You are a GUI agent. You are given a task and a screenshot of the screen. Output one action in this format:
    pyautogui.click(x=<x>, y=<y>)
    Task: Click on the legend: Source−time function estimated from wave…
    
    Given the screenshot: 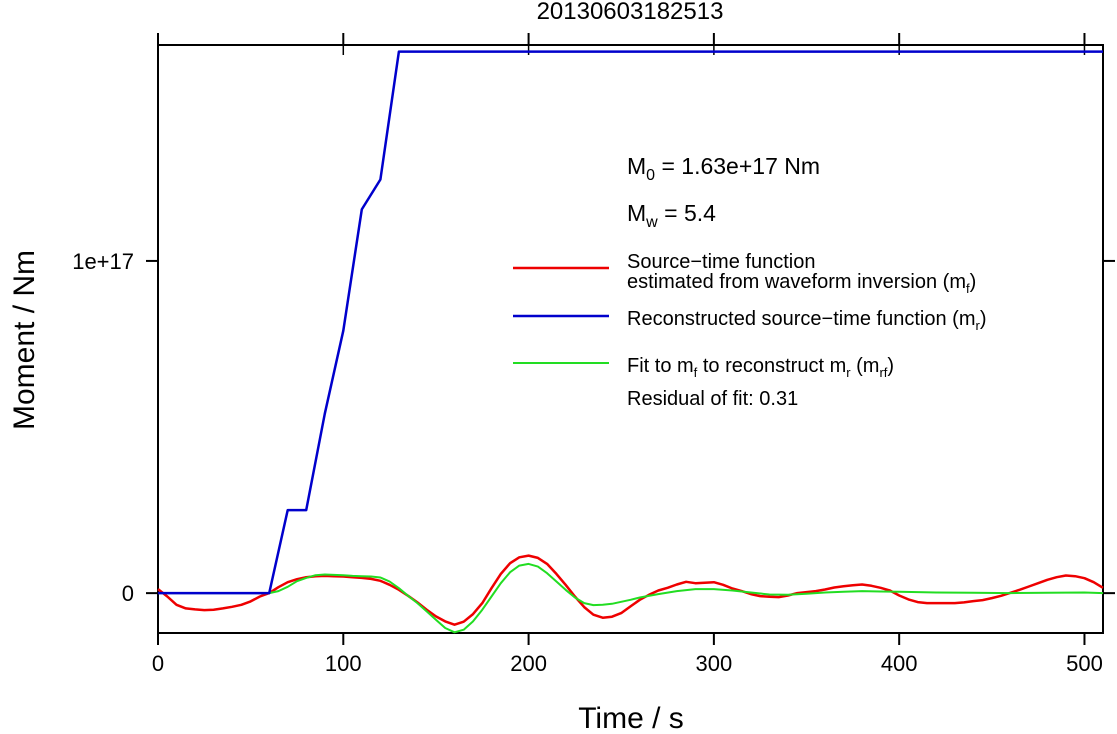 What is the action you would take?
    pyautogui.click(x=750, y=330)
    